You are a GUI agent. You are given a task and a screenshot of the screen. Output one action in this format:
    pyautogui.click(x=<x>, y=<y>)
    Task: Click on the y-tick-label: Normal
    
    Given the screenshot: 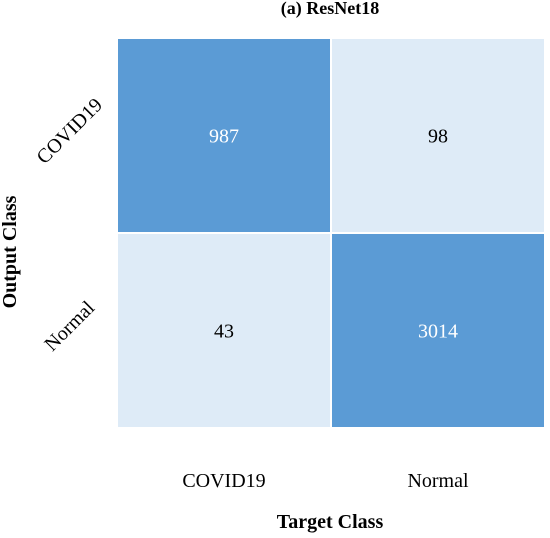 What is the action you would take?
    pyautogui.click(x=69, y=326)
    